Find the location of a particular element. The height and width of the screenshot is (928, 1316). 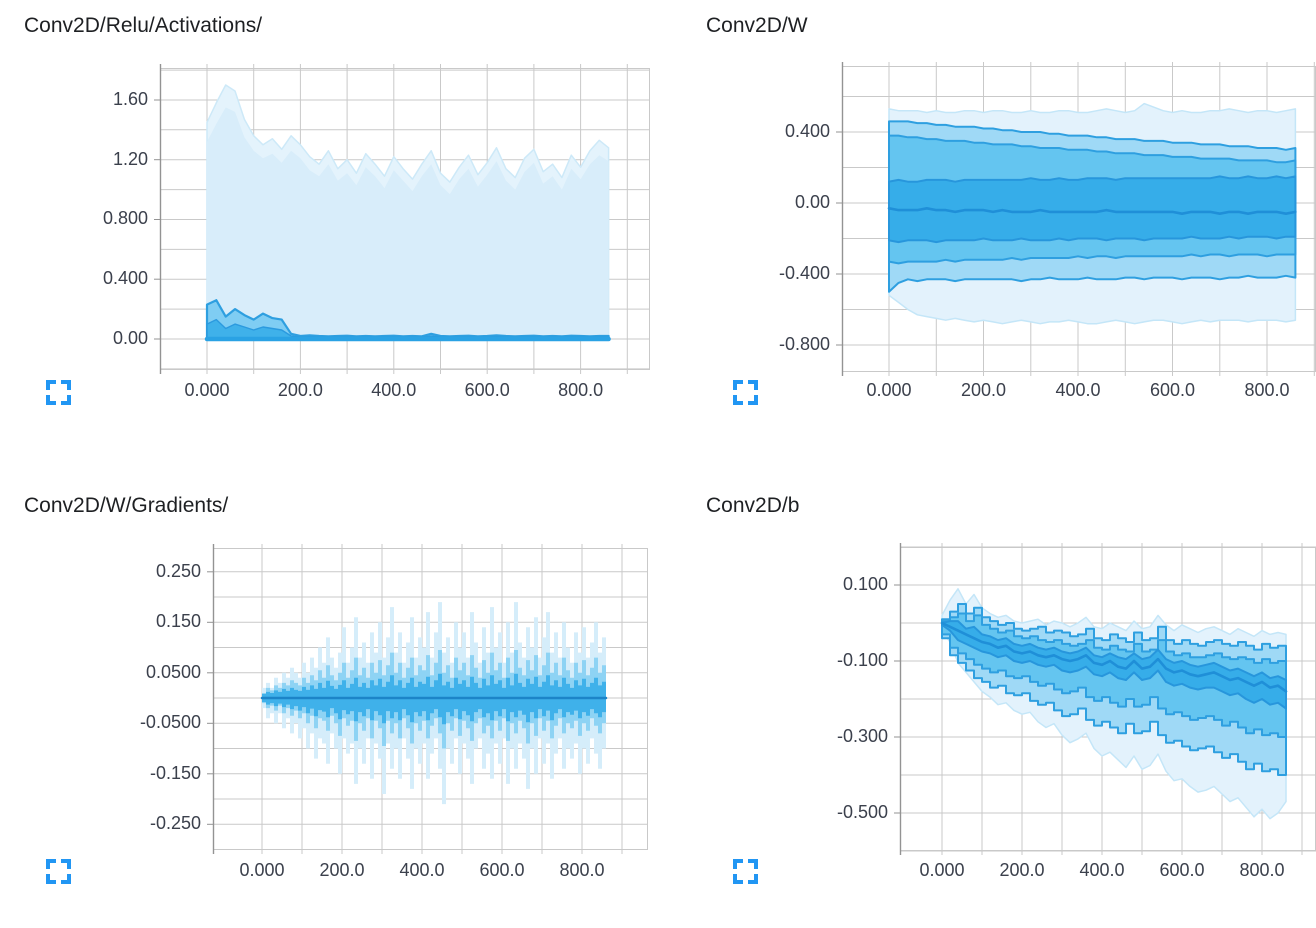

y-tick-label: -0.100 is located at coordinates (862, 660).